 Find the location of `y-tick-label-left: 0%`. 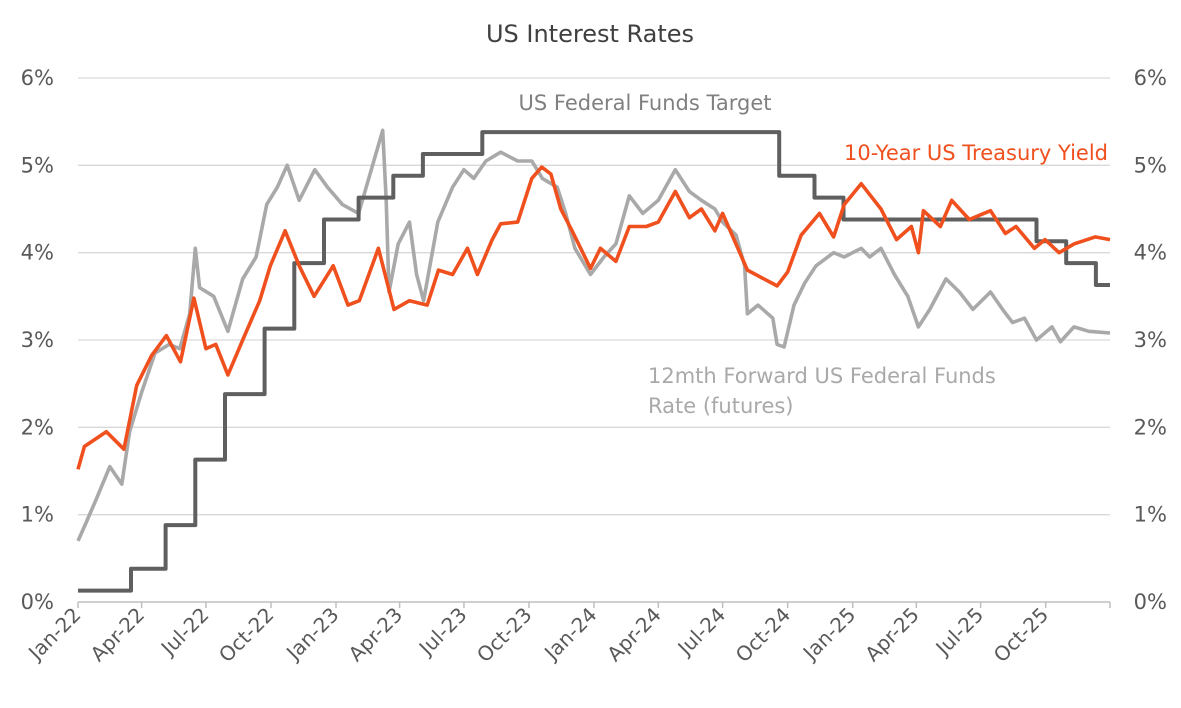

y-tick-label-left: 0% is located at coordinates (37, 602).